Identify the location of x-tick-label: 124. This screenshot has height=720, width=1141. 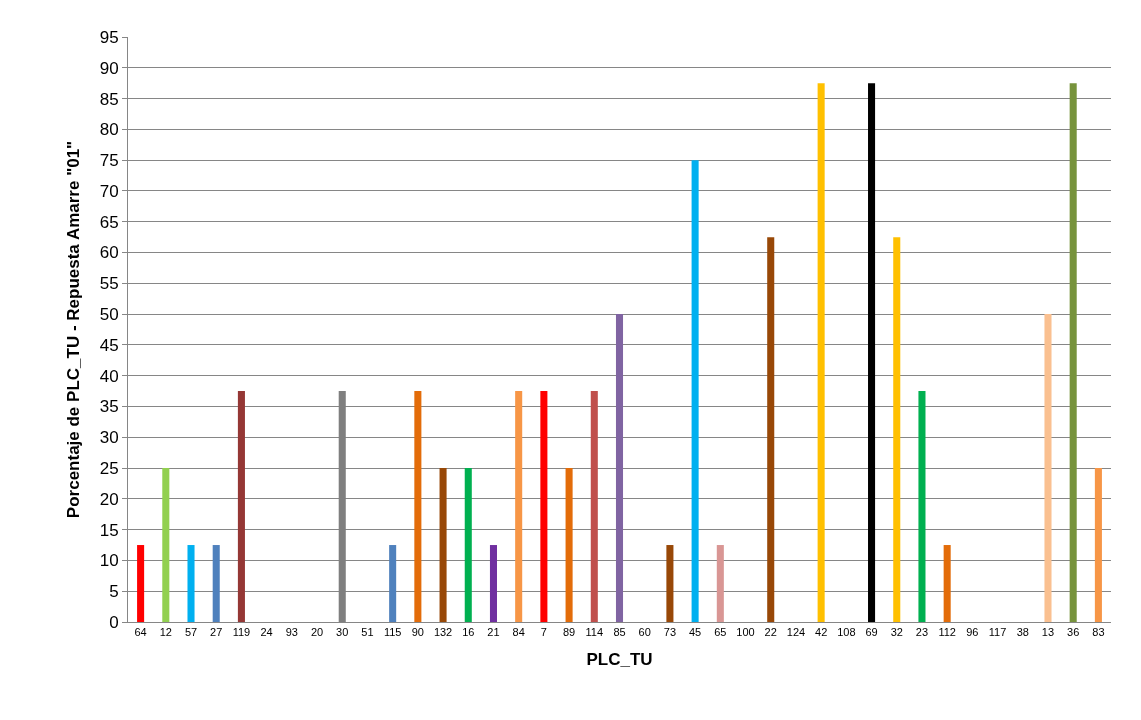
(796, 632).